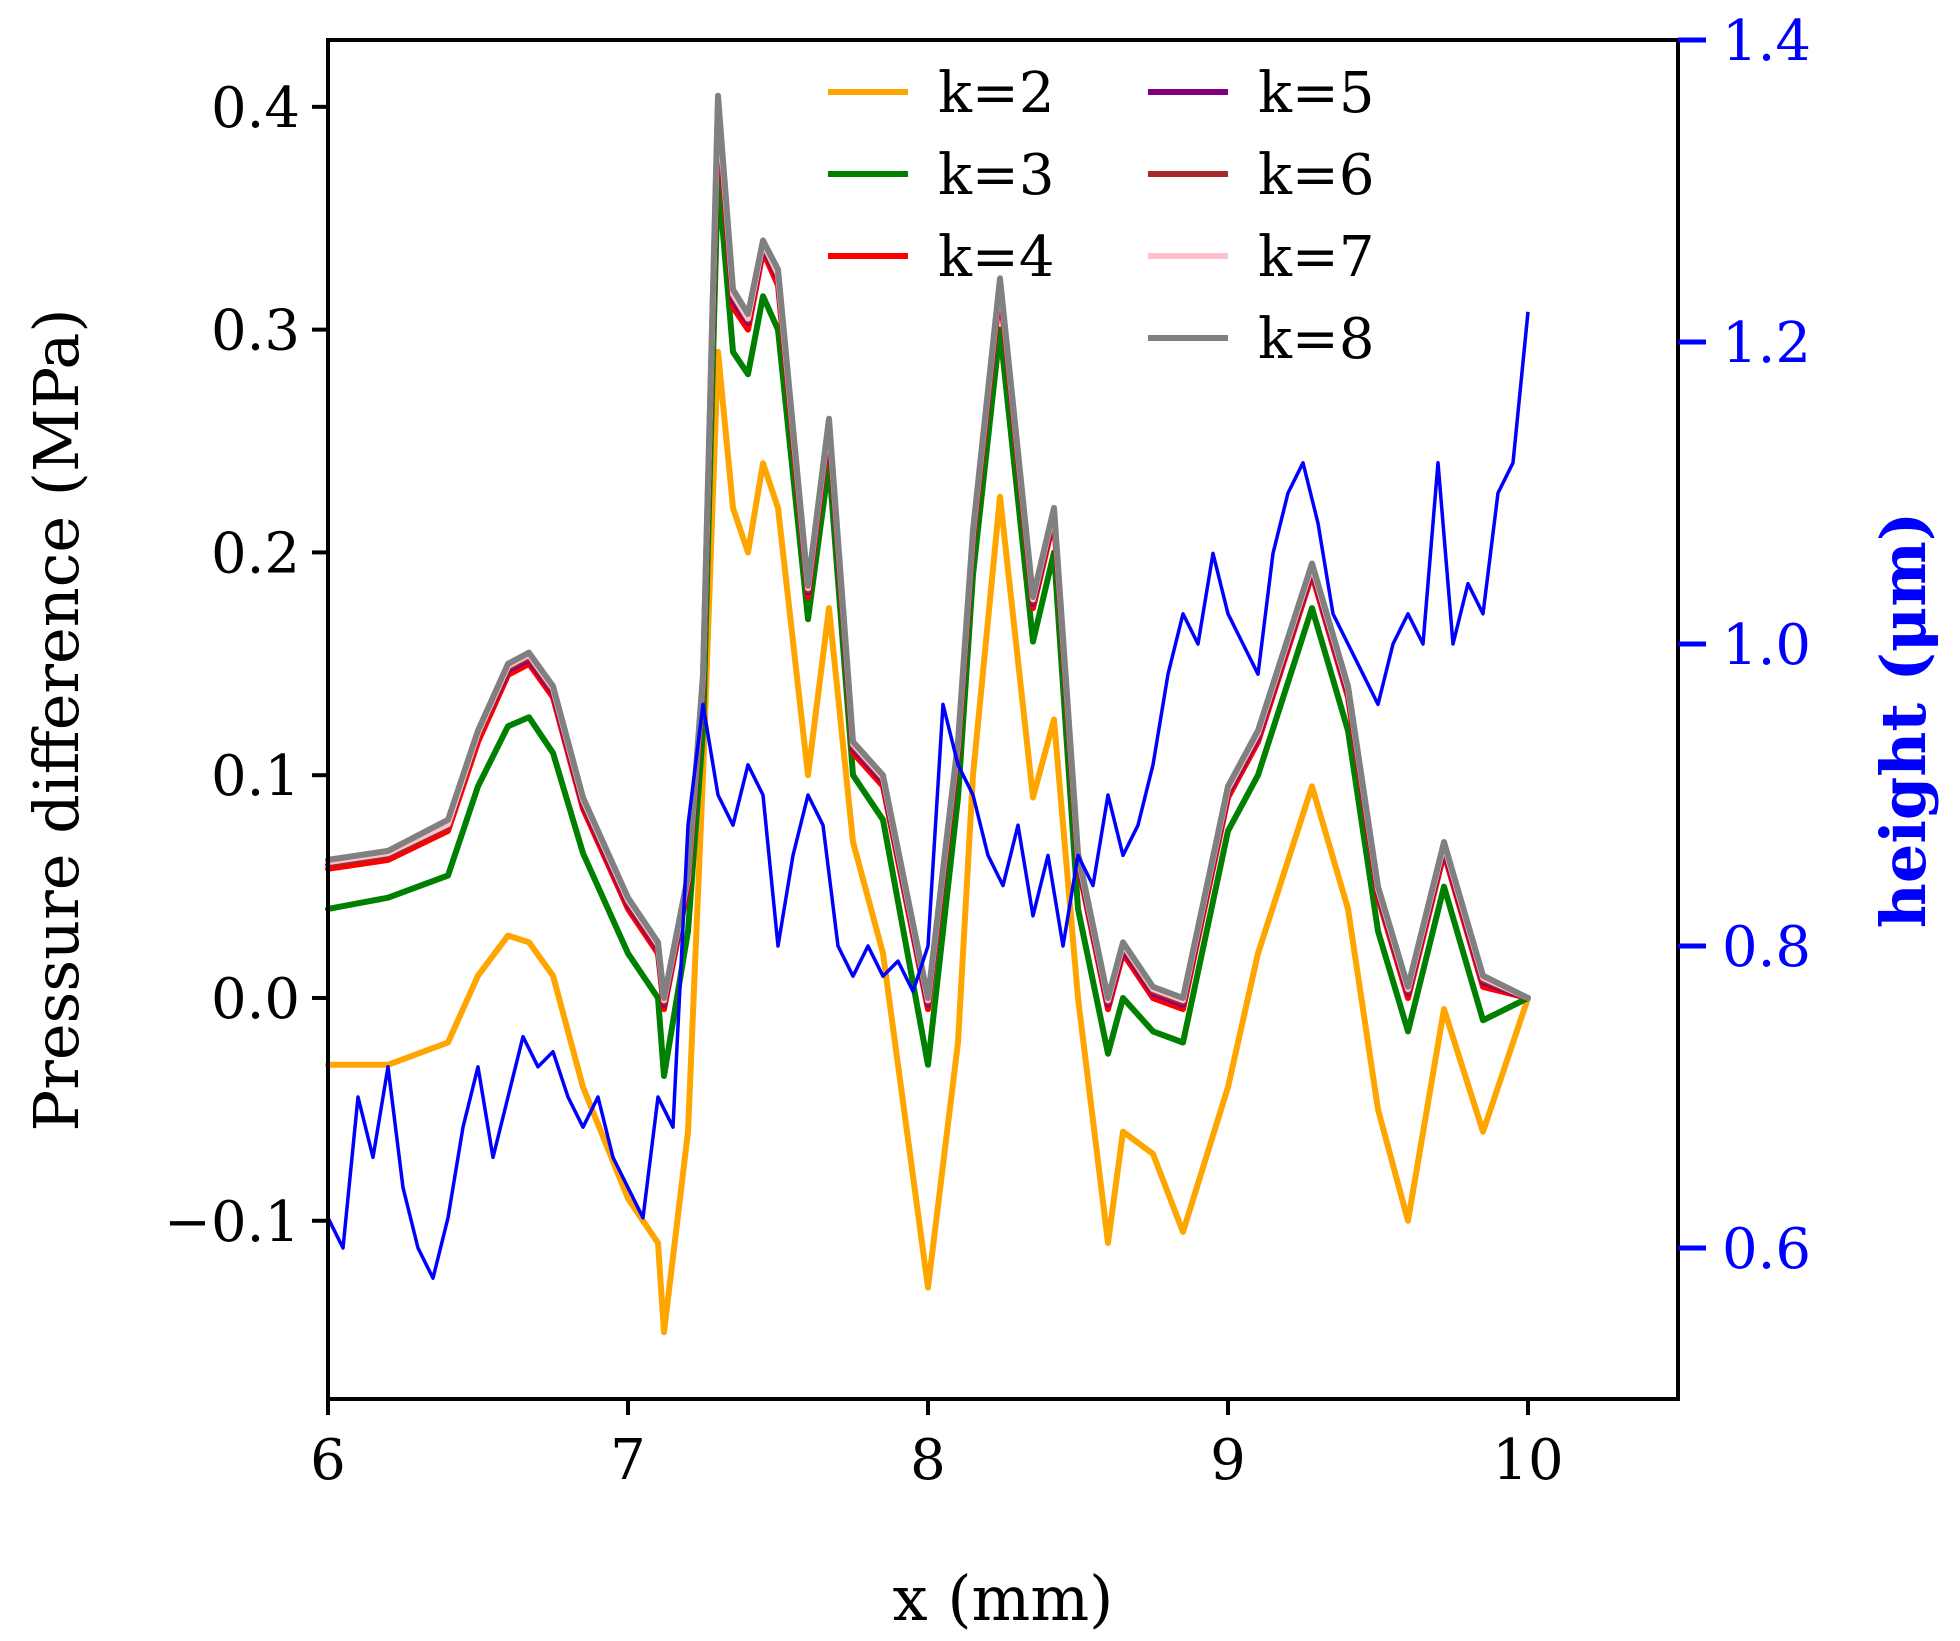 This screenshot has height=1641, width=1960. I want to click on y2-axis-ticks: 0.6 0.8 1.0 1.2 1.4, so click(1744, 645).